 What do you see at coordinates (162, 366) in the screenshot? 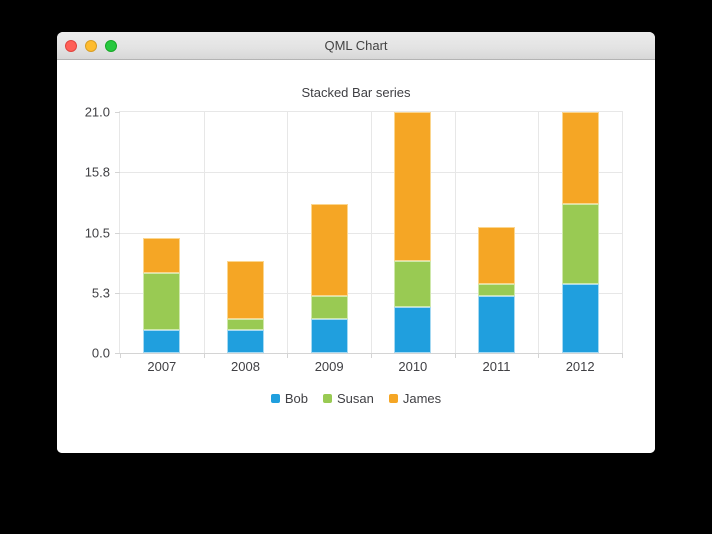
I see `x-axis-label: 2007` at bounding box center [162, 366].